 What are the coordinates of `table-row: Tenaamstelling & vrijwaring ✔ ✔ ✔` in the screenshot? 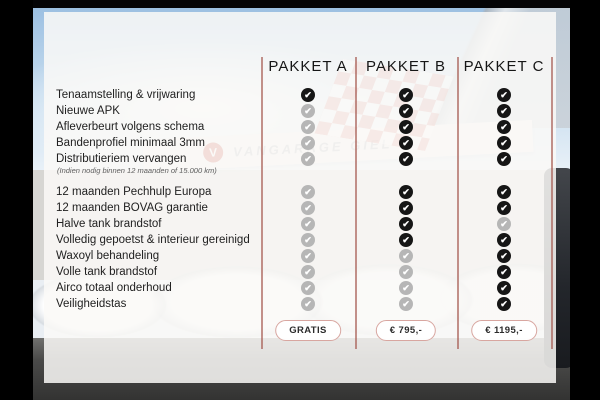 It's located at (300, 95).